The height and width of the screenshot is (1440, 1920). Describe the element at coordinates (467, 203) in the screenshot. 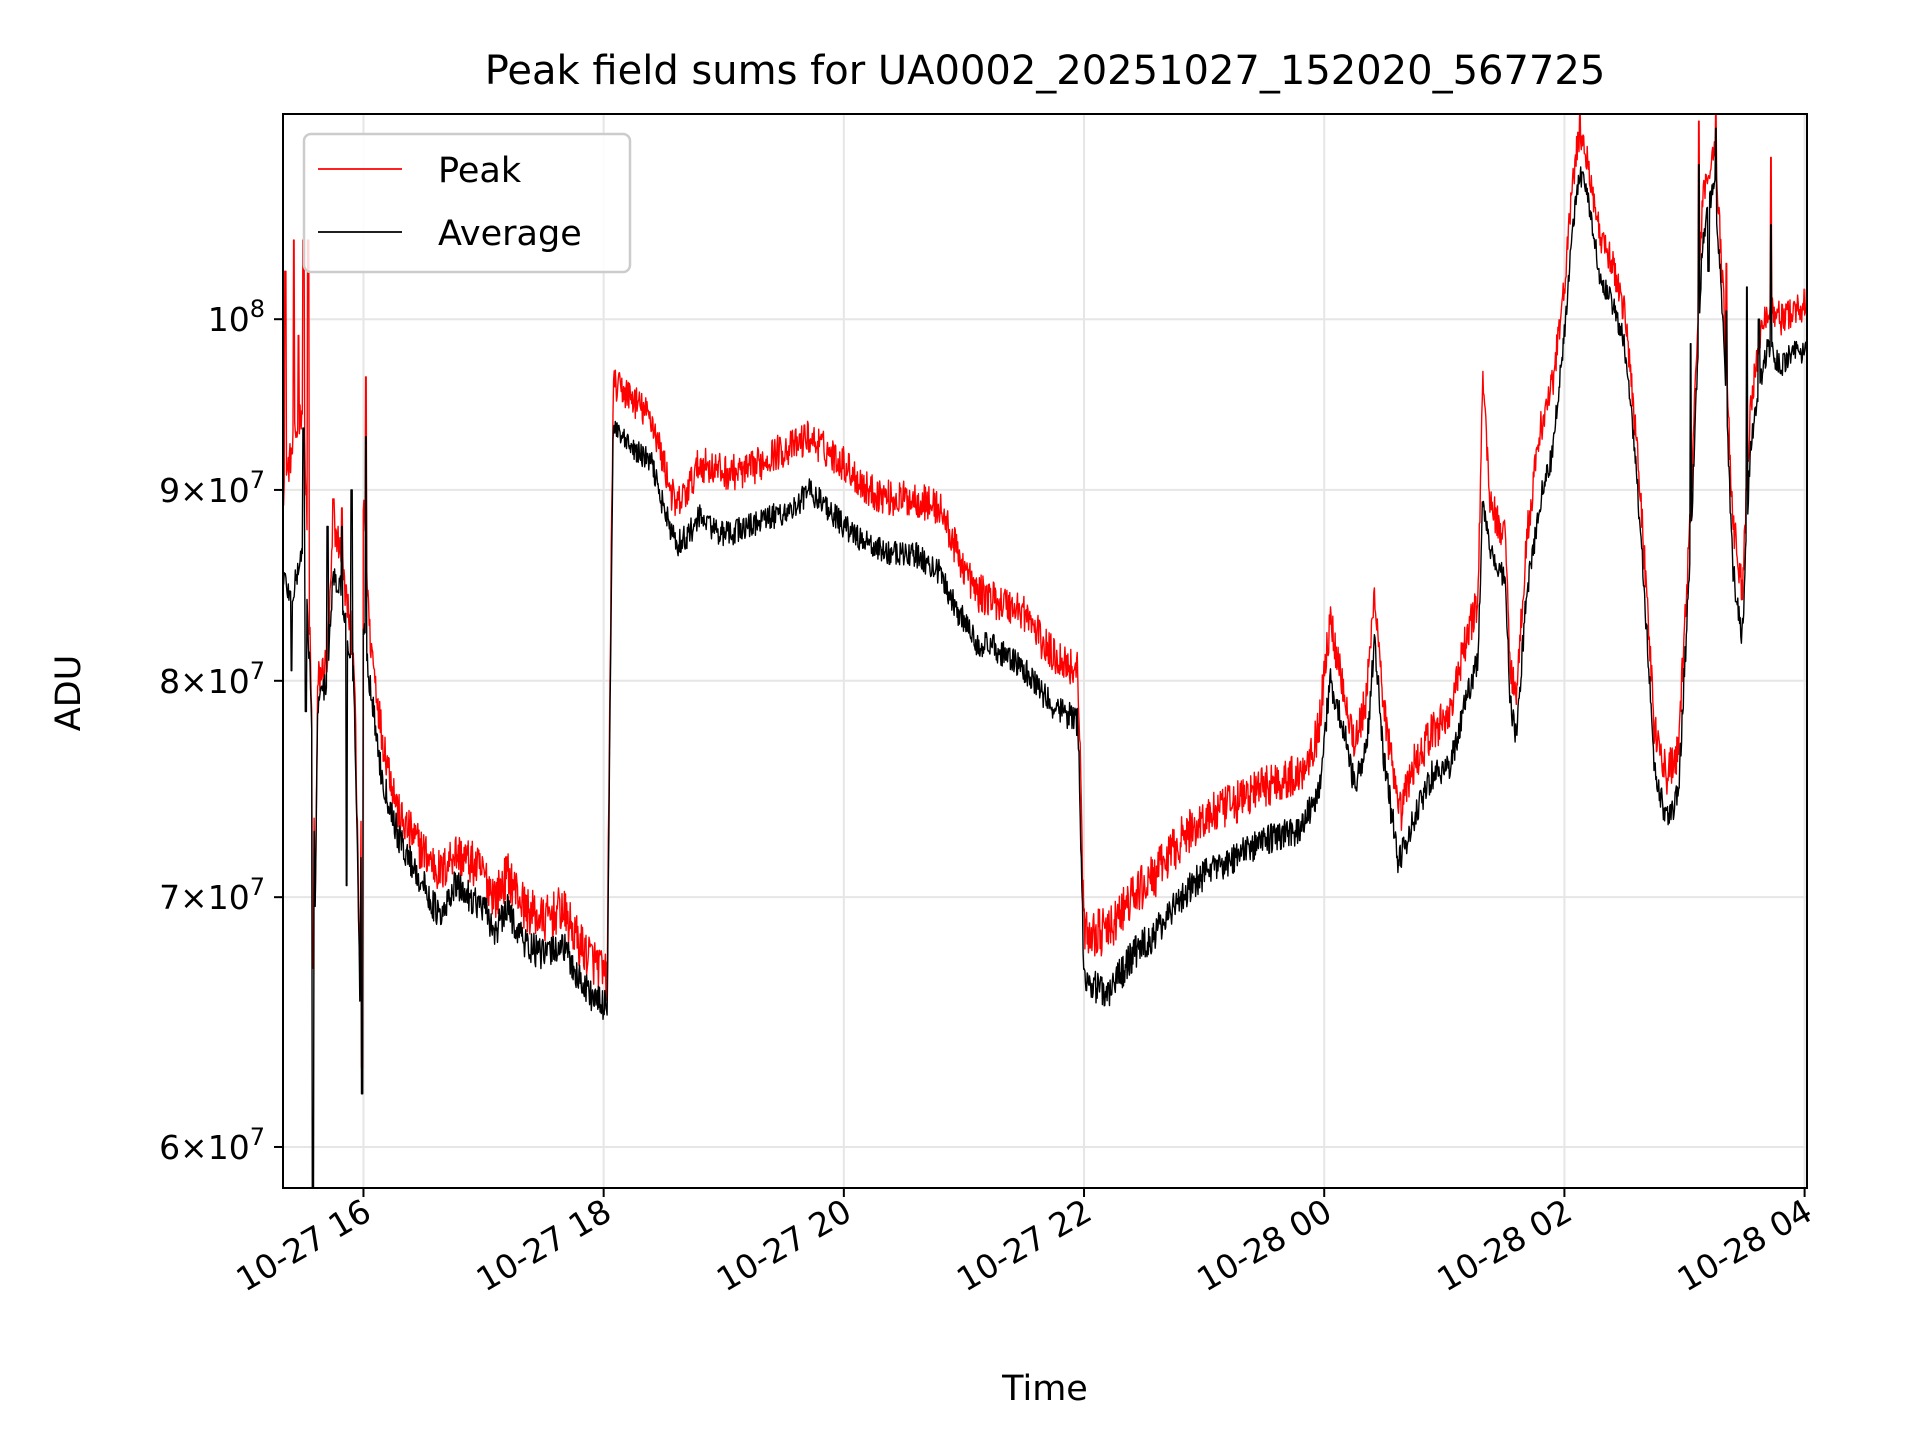

I see `legend: Peak Average` at that location.